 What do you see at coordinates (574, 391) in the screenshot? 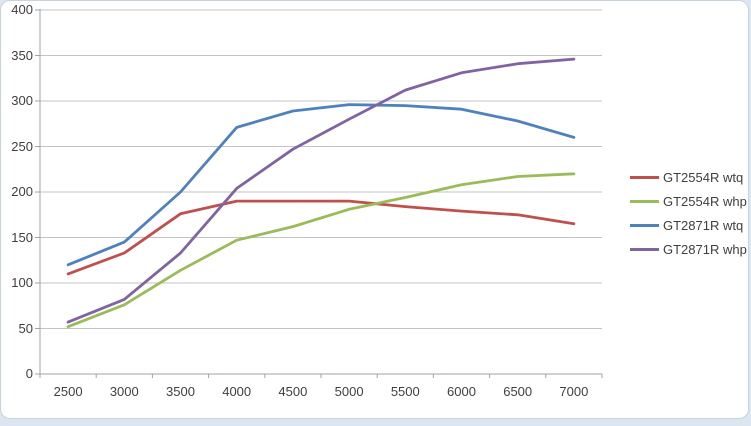
I see `x-axis-label: 7000` at bounding box center [574, 391].